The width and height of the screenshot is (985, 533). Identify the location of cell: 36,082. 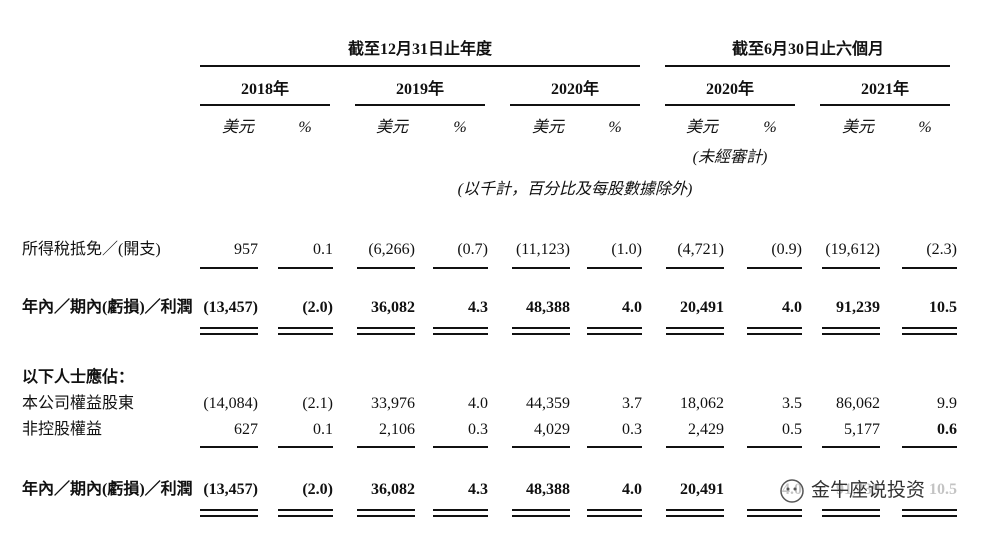
(393, 307).